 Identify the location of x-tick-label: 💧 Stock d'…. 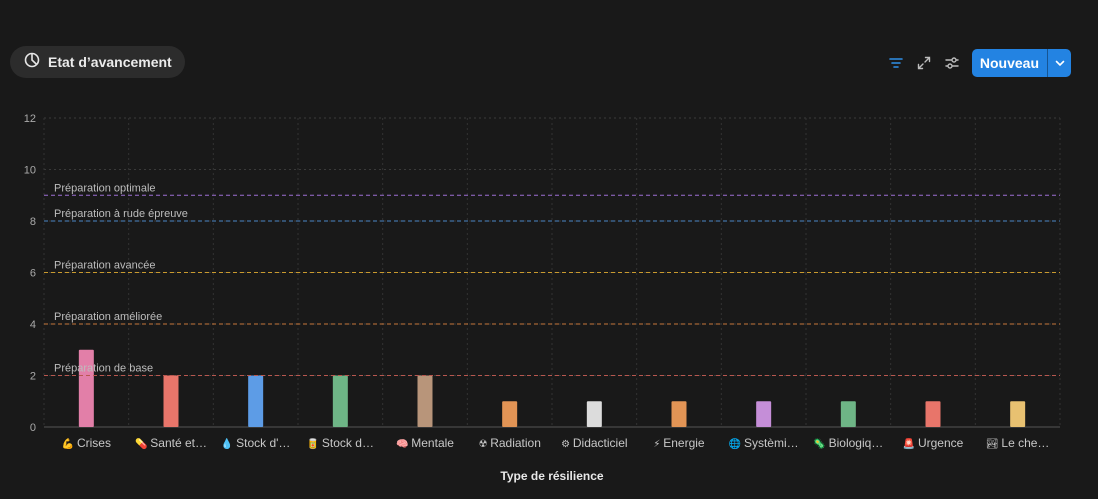
(256, 443).